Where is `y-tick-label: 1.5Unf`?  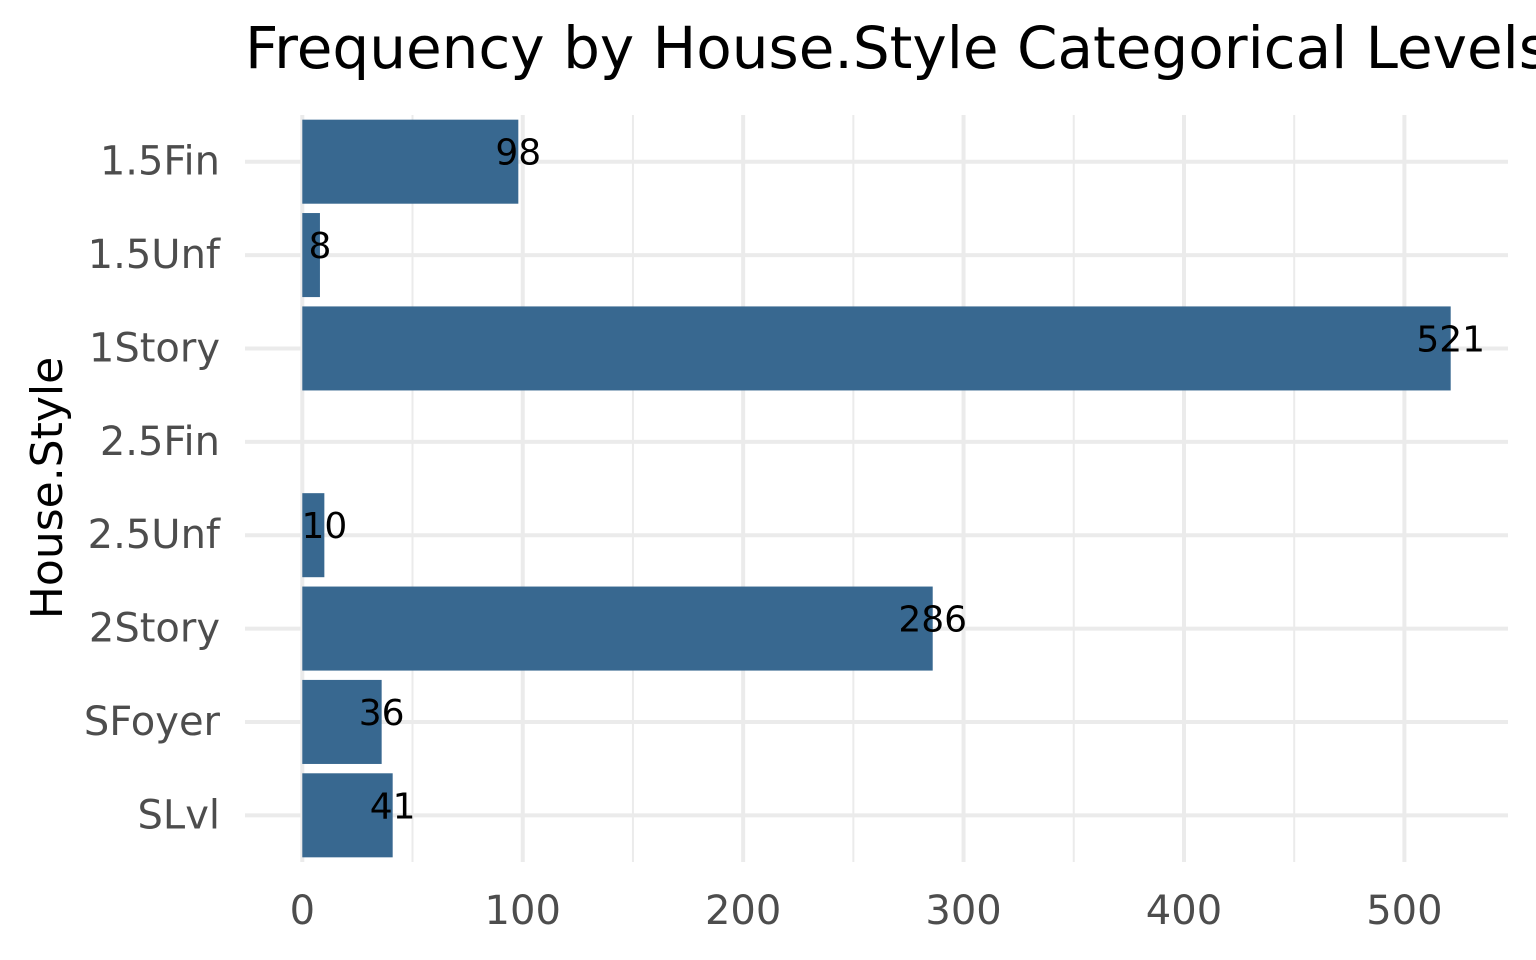 y-tick-label: 1.5Unf is located at coordinates (154, 255).